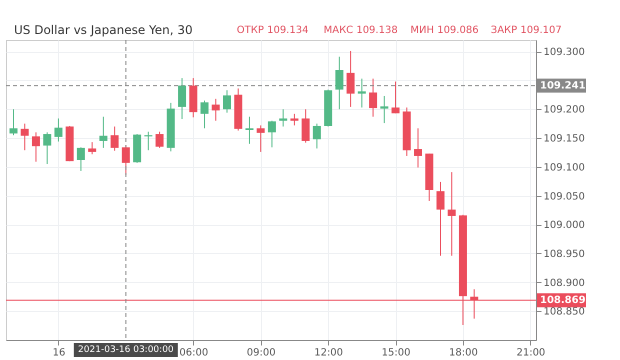 The image size is (620, 360). What do you see at coordinates (444, 30) in the screenshot?
I see `text: МИН 109.086` at bounding box center [444, 30].